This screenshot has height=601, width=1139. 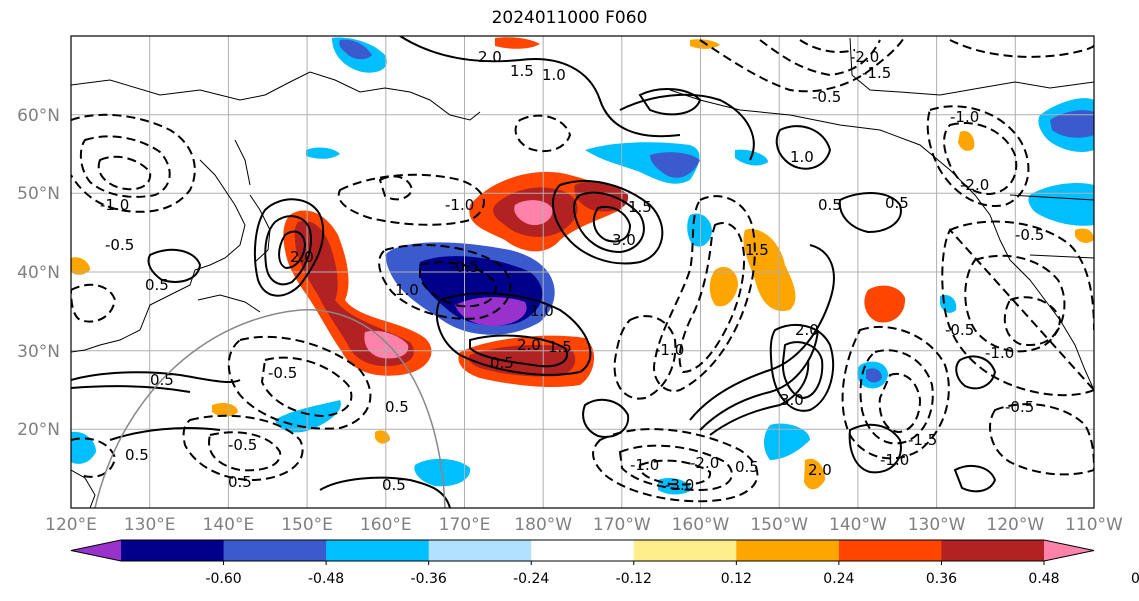 What do you see at coordinates (622, 525) in the screenshot?
I see `lon-label: 170°W` at bounding box center [622, 525].